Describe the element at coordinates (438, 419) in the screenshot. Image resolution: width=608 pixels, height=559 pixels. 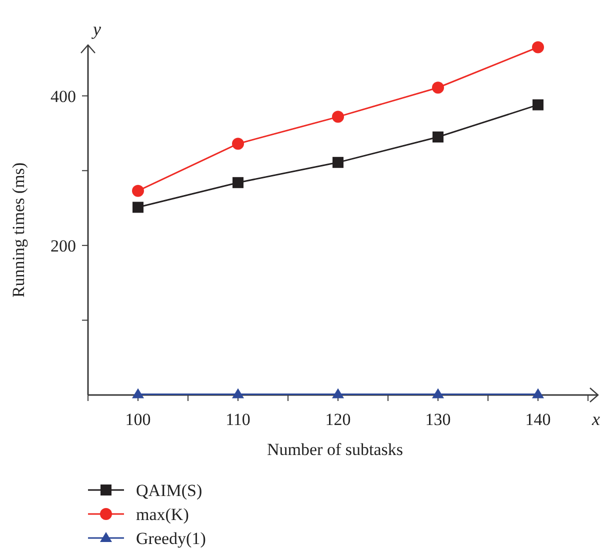
I see `x-tick-label: 130` at that location.